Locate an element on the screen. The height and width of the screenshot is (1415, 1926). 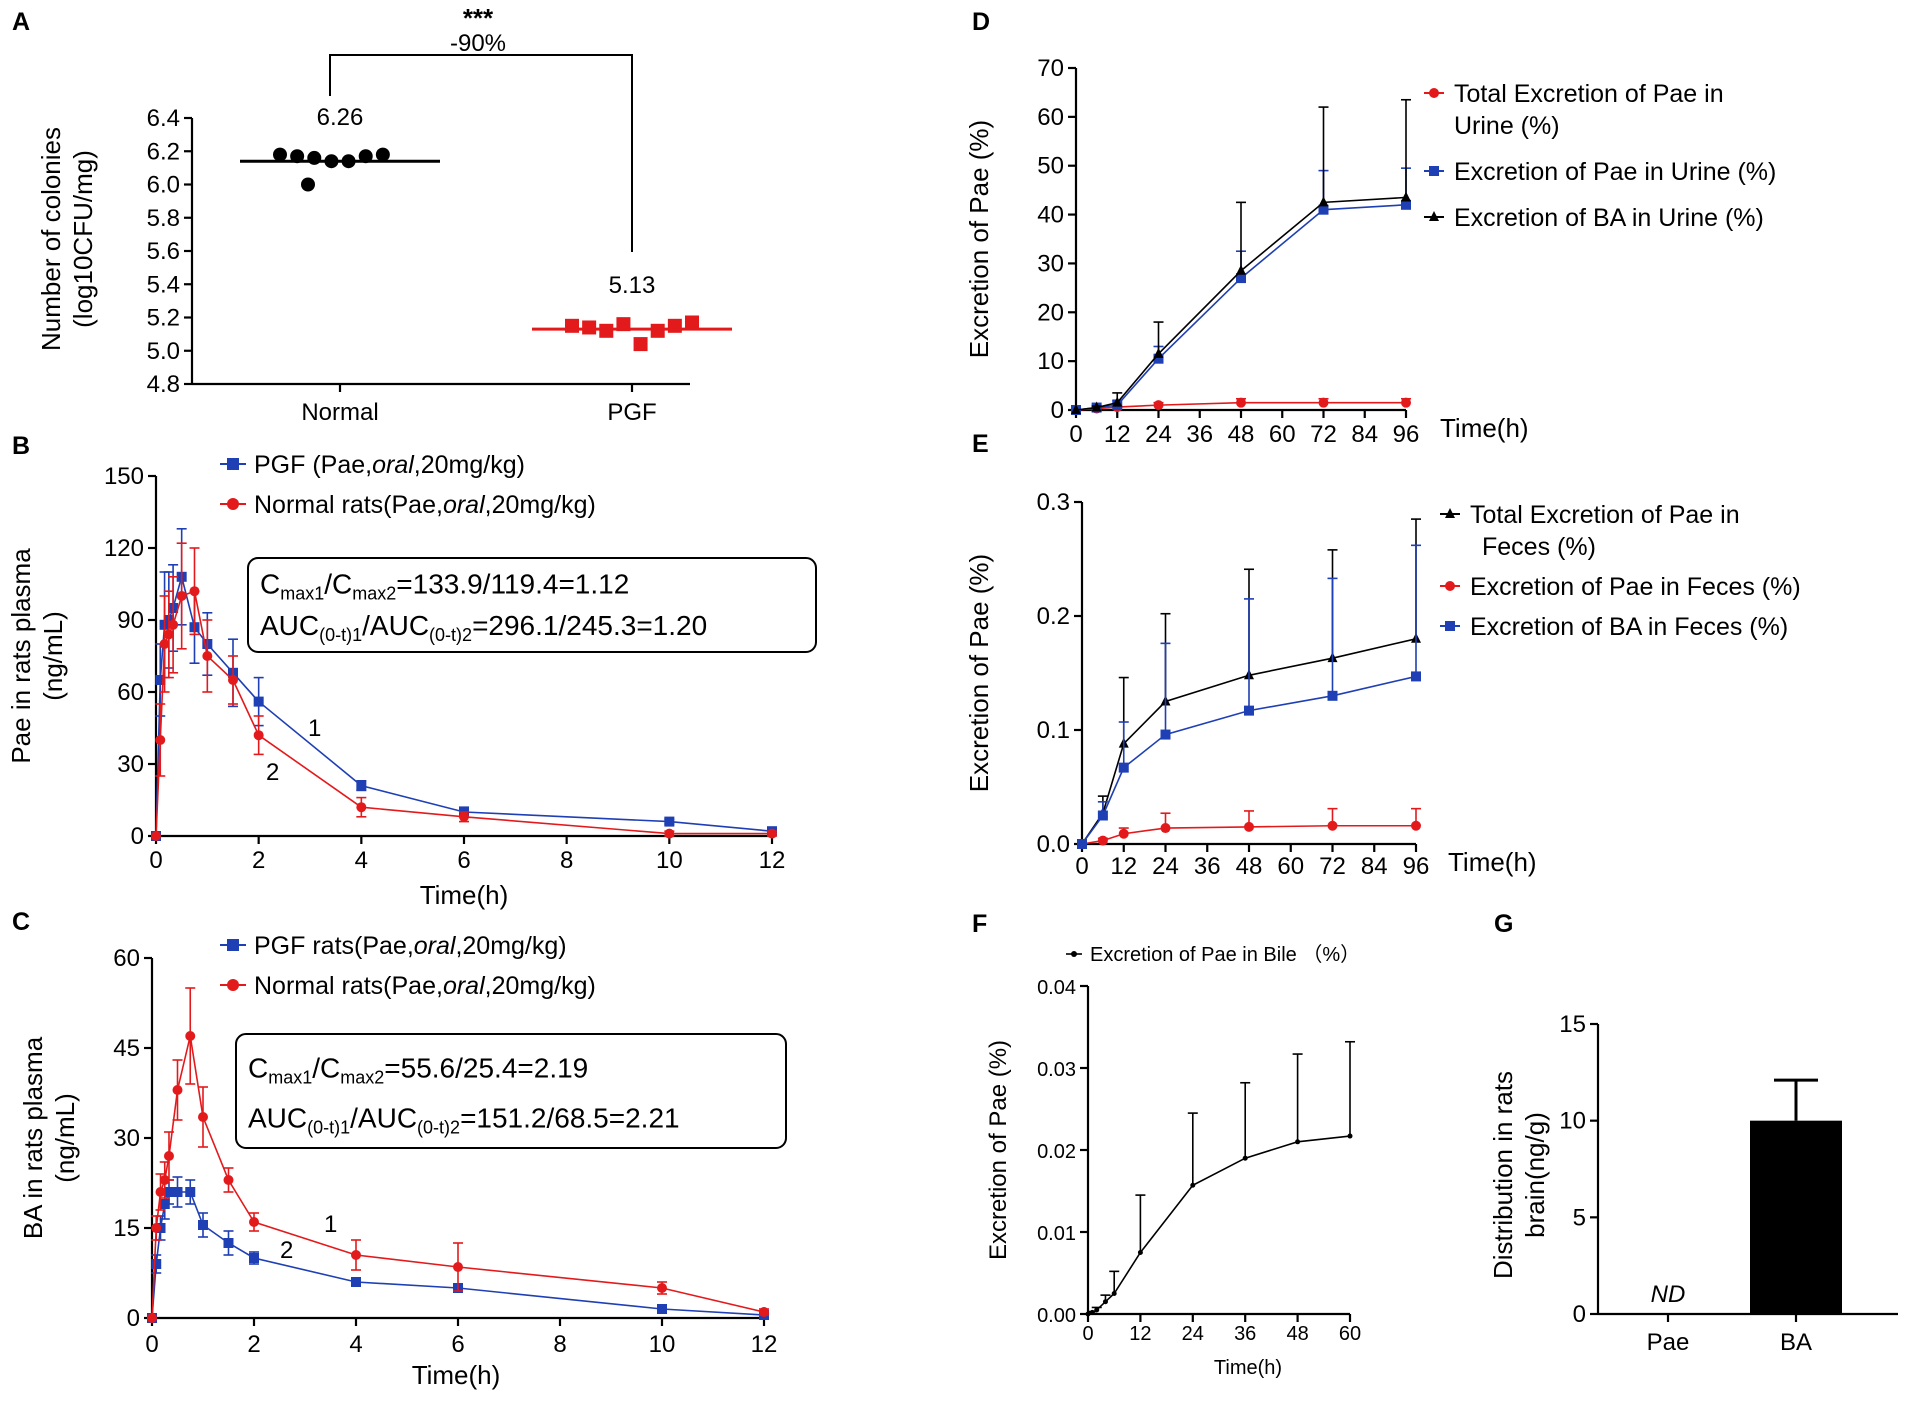
legend-label: Total Excretion of Pae in is located at coordinates (1589, 94).